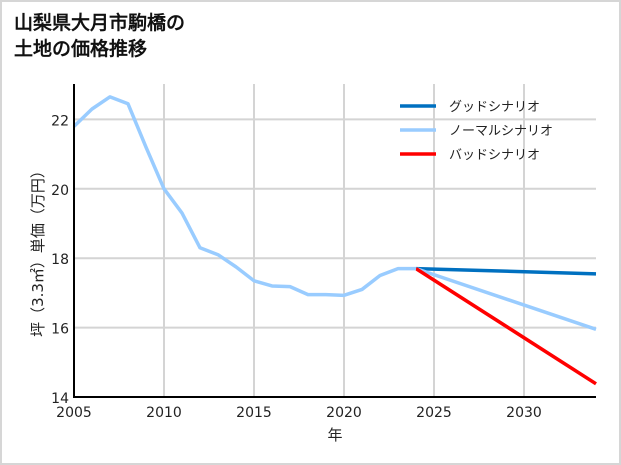  What do you see at coordinates (494, 155) in the screenshot?
I see `legend-label: バッドシナリオ` at bounding box center [494, 155].